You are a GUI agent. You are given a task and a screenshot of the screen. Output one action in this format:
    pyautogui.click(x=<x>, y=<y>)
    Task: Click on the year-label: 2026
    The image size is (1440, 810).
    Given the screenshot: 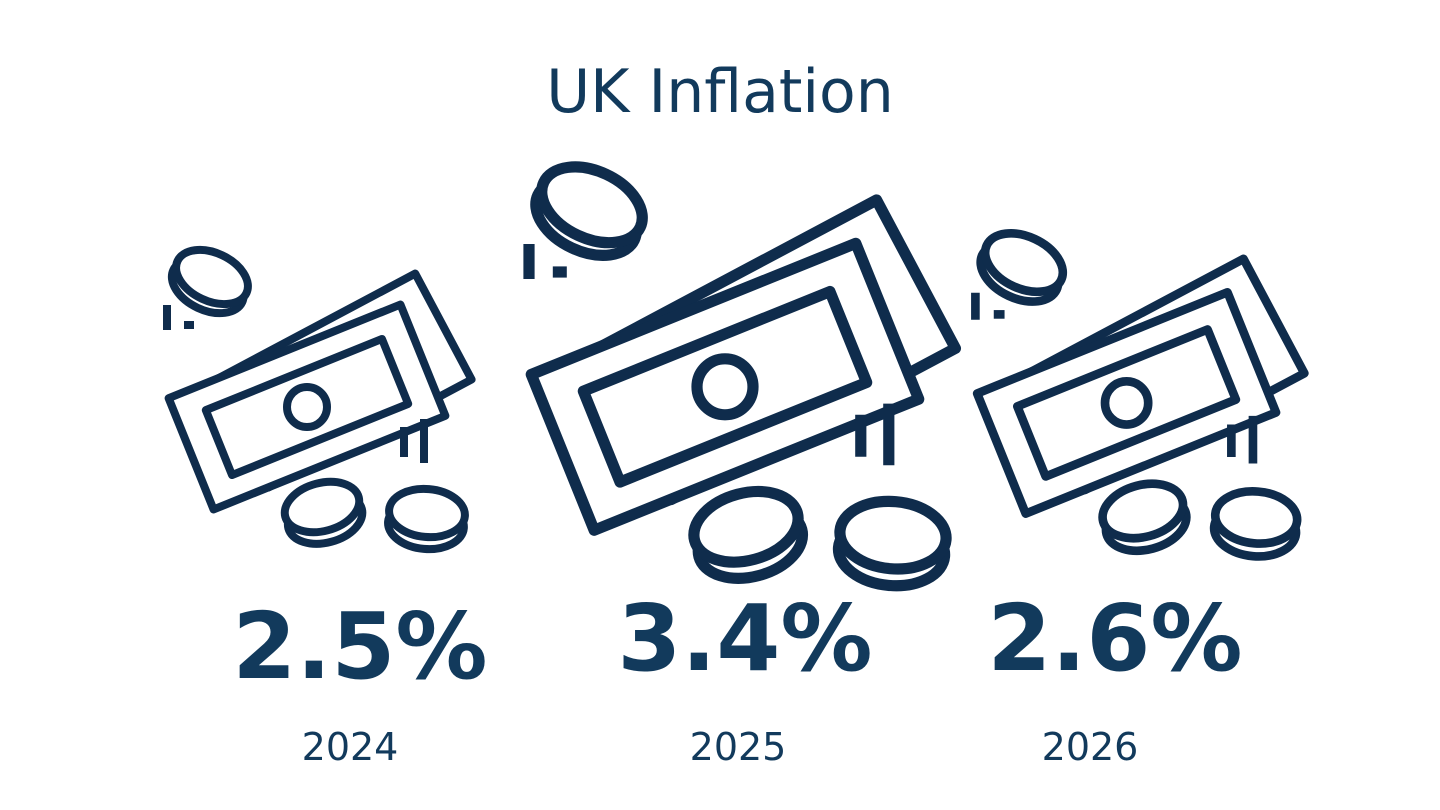 What is the action you would take?
    pyautogui.click(x=1090, y=747)
    